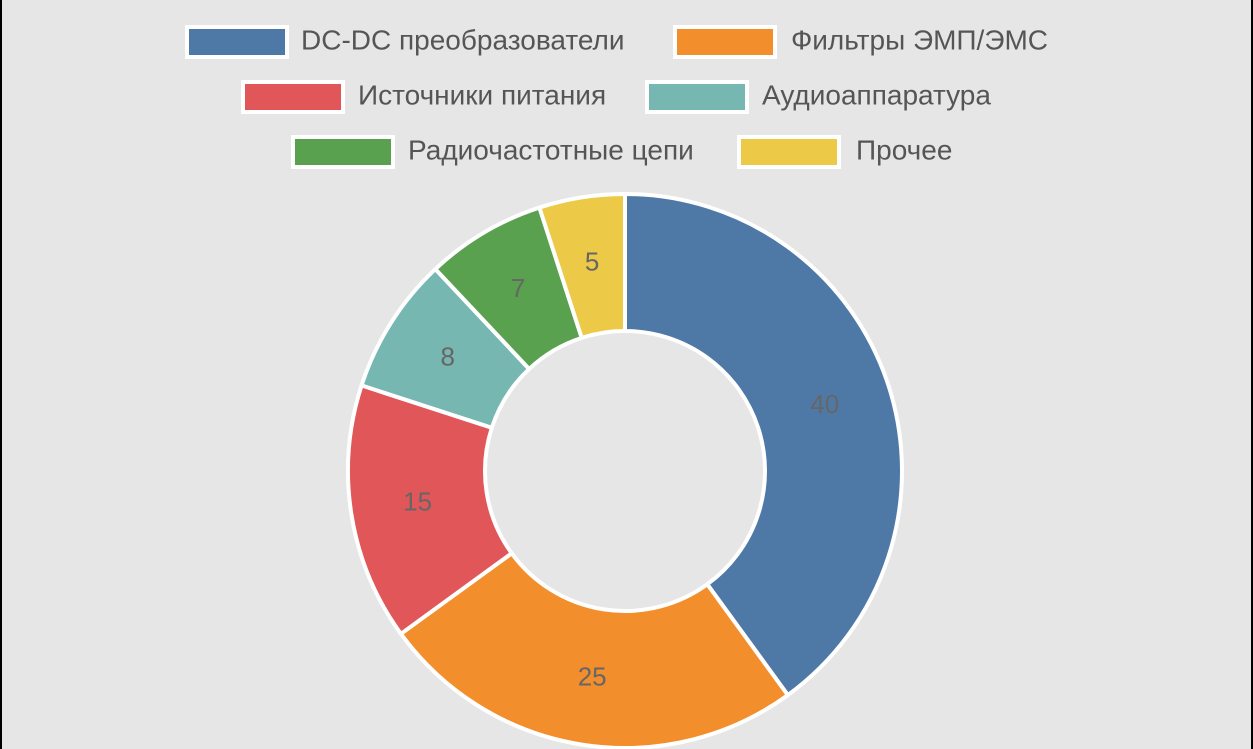 Image resolution: width=1253 pixels, height=749 pixels. I want to click on legend-label-5: Радиочастотные цепи, so click(551, 149).